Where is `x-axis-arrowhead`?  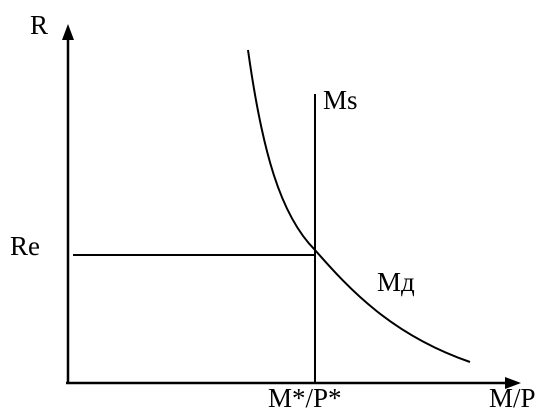 x-axis-arrowhead is located at coordinates (513, 383).